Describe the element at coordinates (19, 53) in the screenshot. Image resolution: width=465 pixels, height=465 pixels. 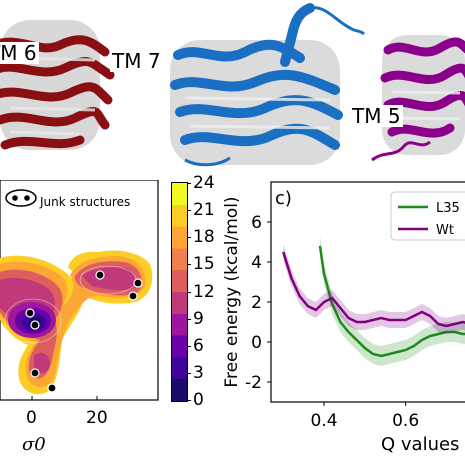
I see `label-tm6: TM 6` at that location.